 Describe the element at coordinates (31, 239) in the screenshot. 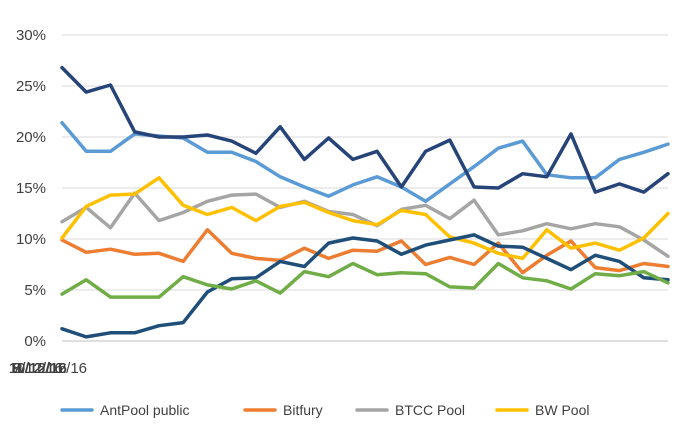

I see `y-tick-label: 10%` at that location.